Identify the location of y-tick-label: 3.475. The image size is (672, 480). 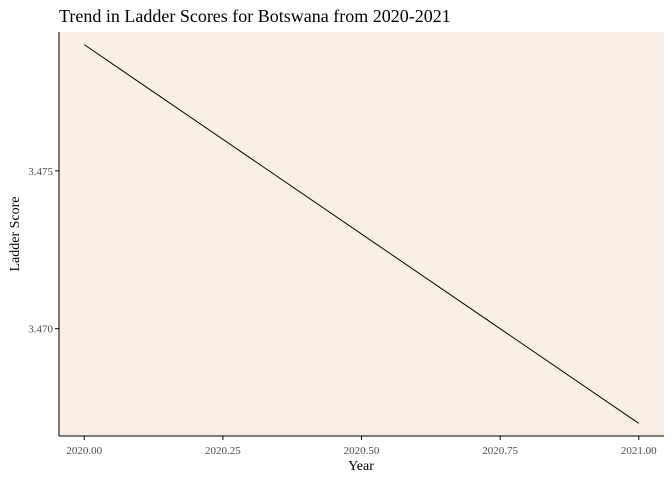
(40, 172).